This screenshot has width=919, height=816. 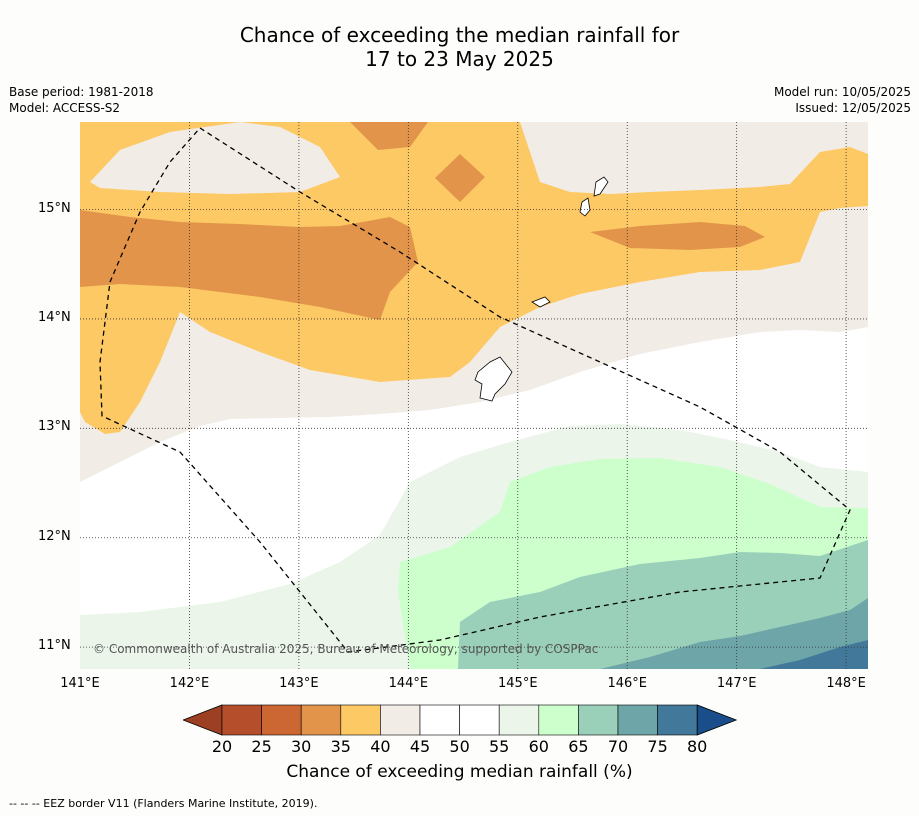 What do you see at coordinates (81, 92) in the screenshot?
I see `base-period: Base period: 1981-2018` at bounding box center [81, 92].